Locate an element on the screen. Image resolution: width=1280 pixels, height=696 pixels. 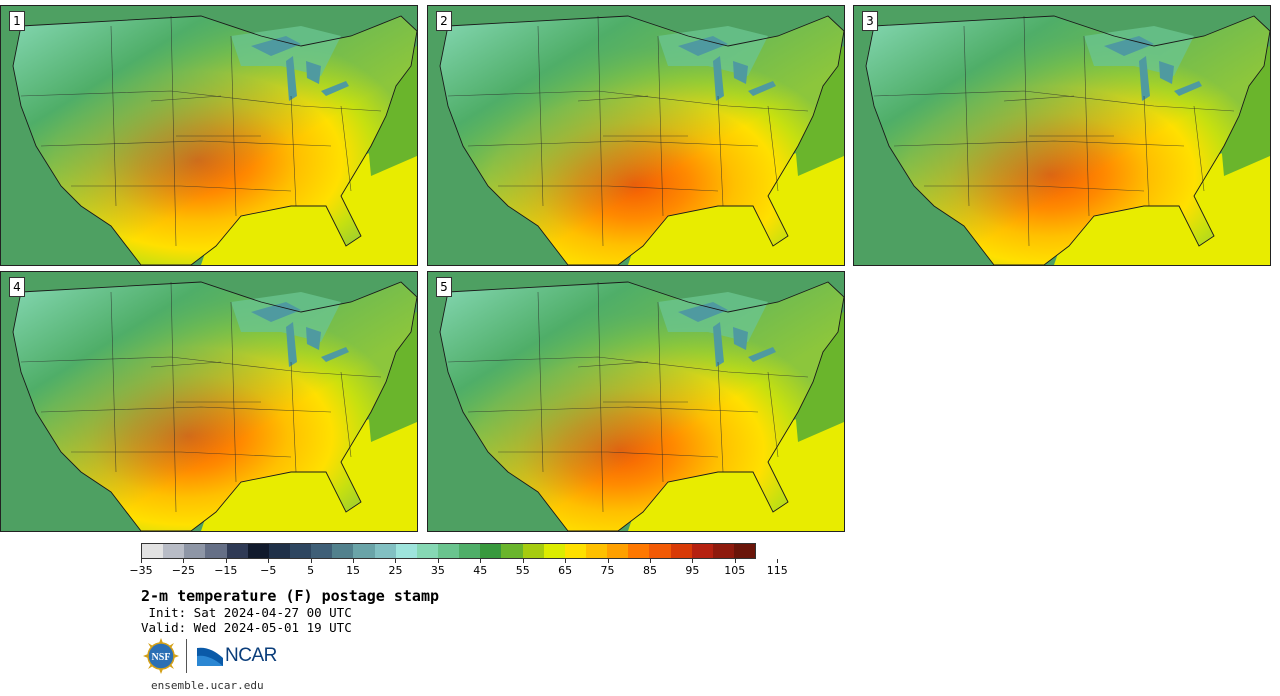
colorbar-tick-label: 25 is located at coordinates (395, 570).